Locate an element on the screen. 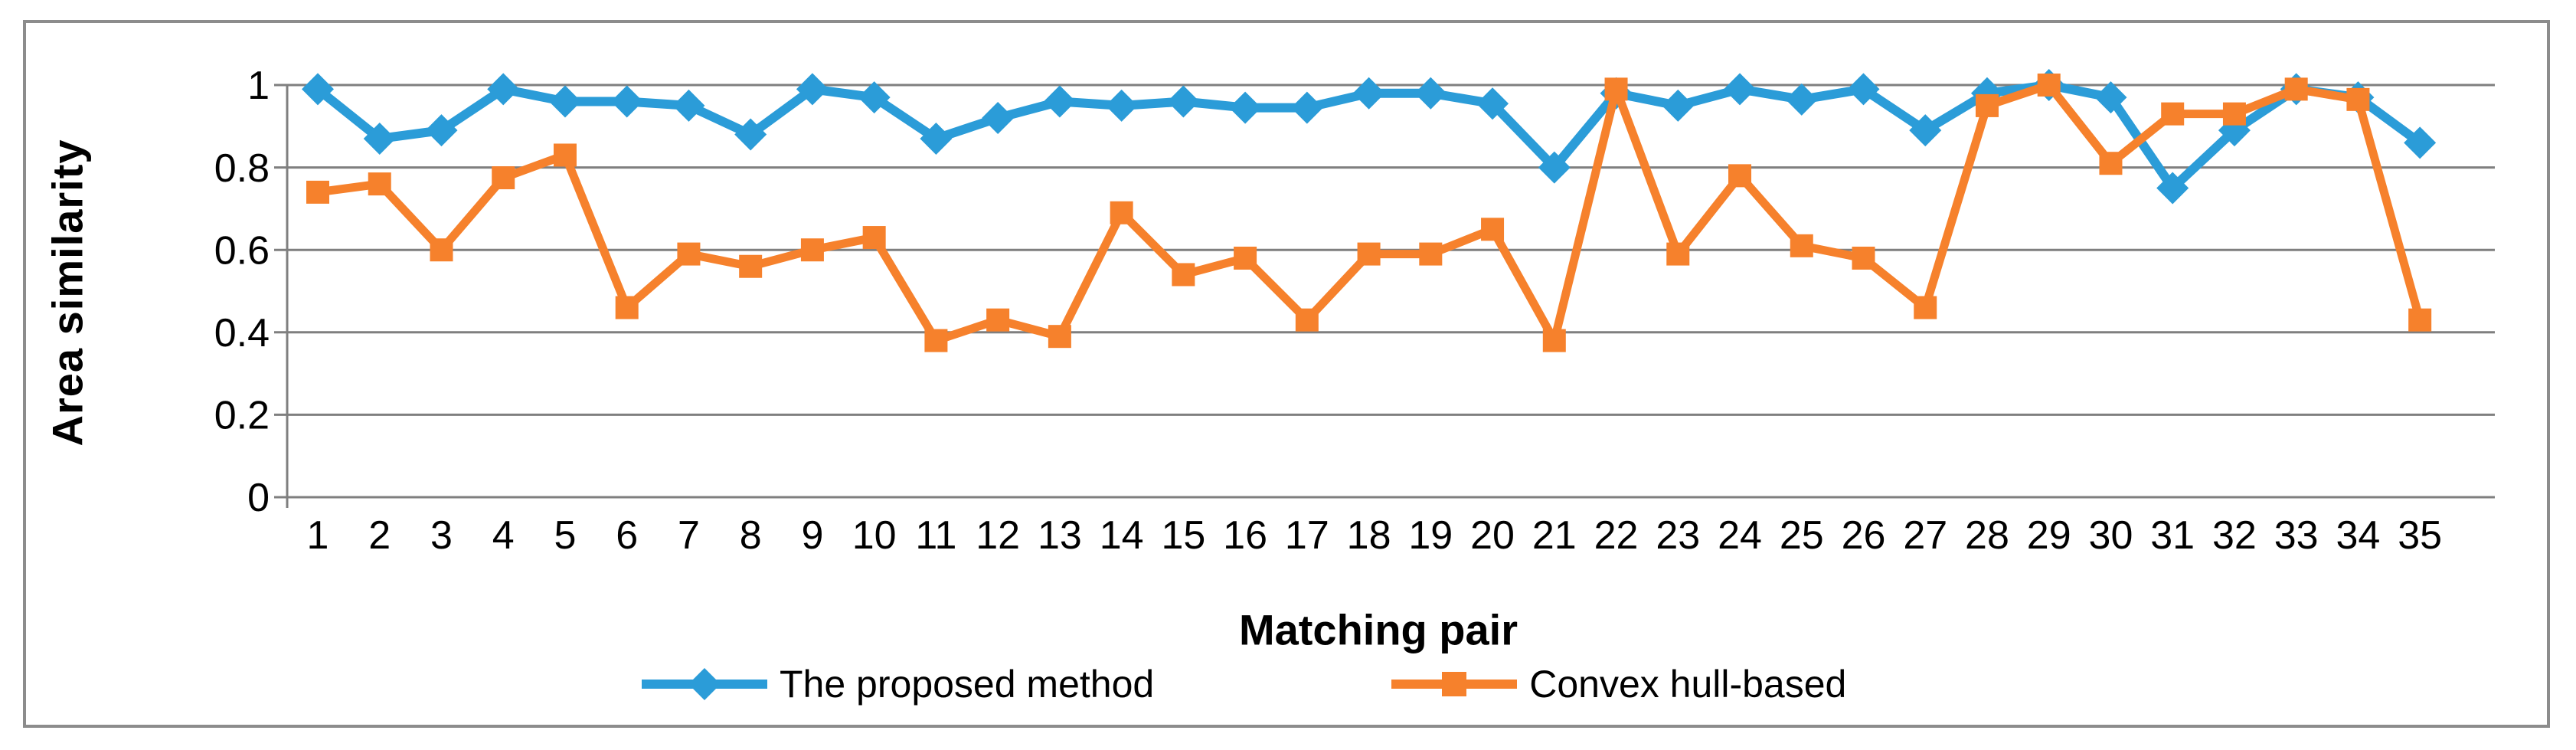 Image resolution: width=2576 pixels, height=750 pixels. x-tick-label: 30 is located at coordinates (2111, 535).